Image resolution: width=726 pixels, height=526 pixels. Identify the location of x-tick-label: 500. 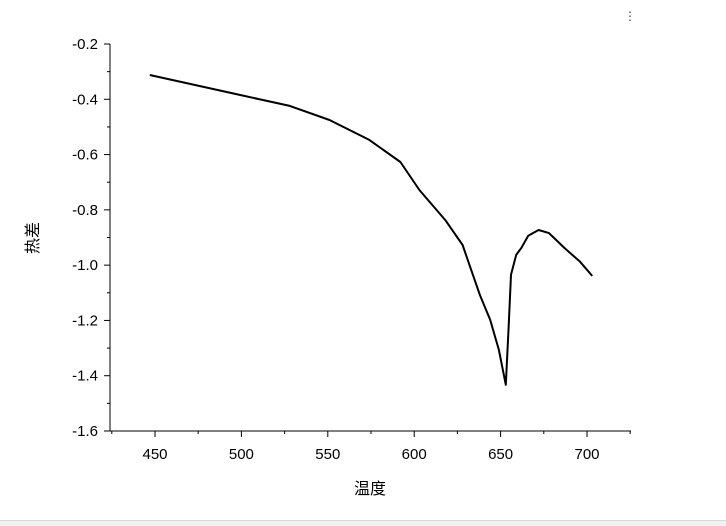
(241, 454).